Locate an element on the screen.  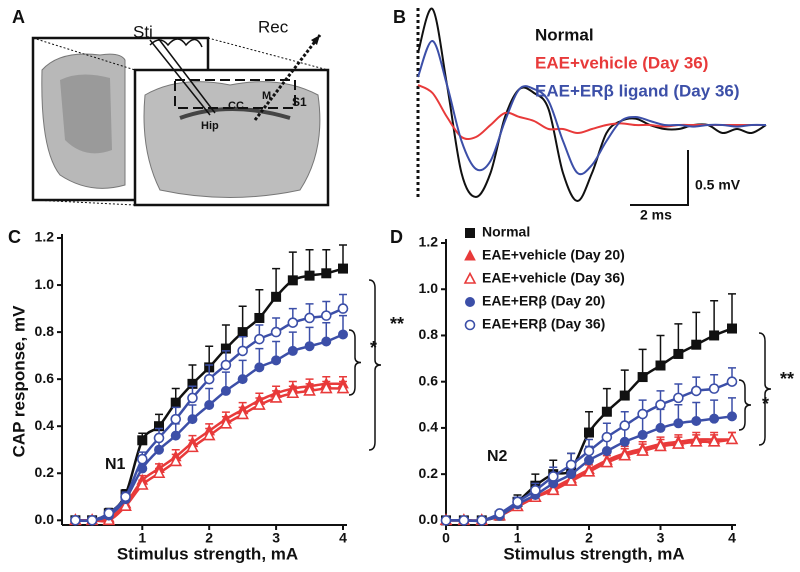
scale-bar is located at coordinates (659, 178).